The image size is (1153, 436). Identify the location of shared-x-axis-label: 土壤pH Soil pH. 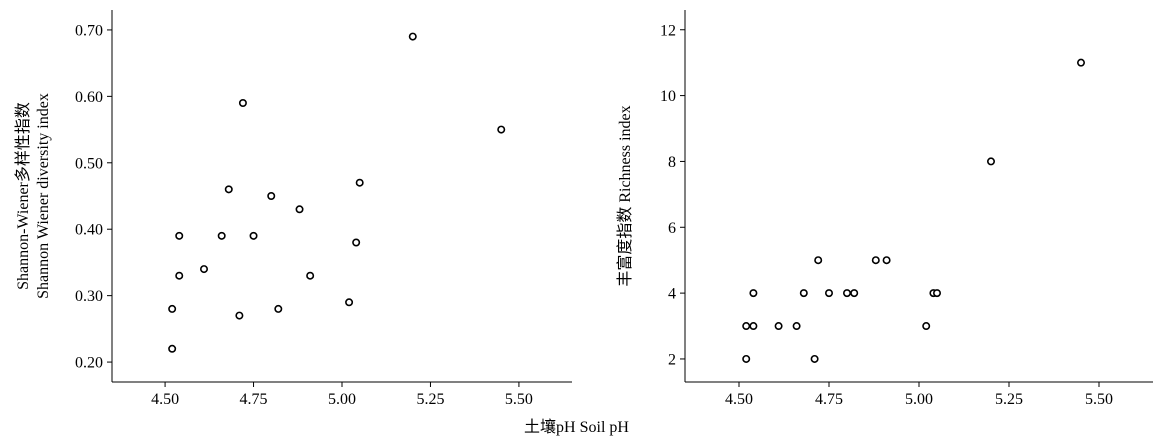
(576, 427).